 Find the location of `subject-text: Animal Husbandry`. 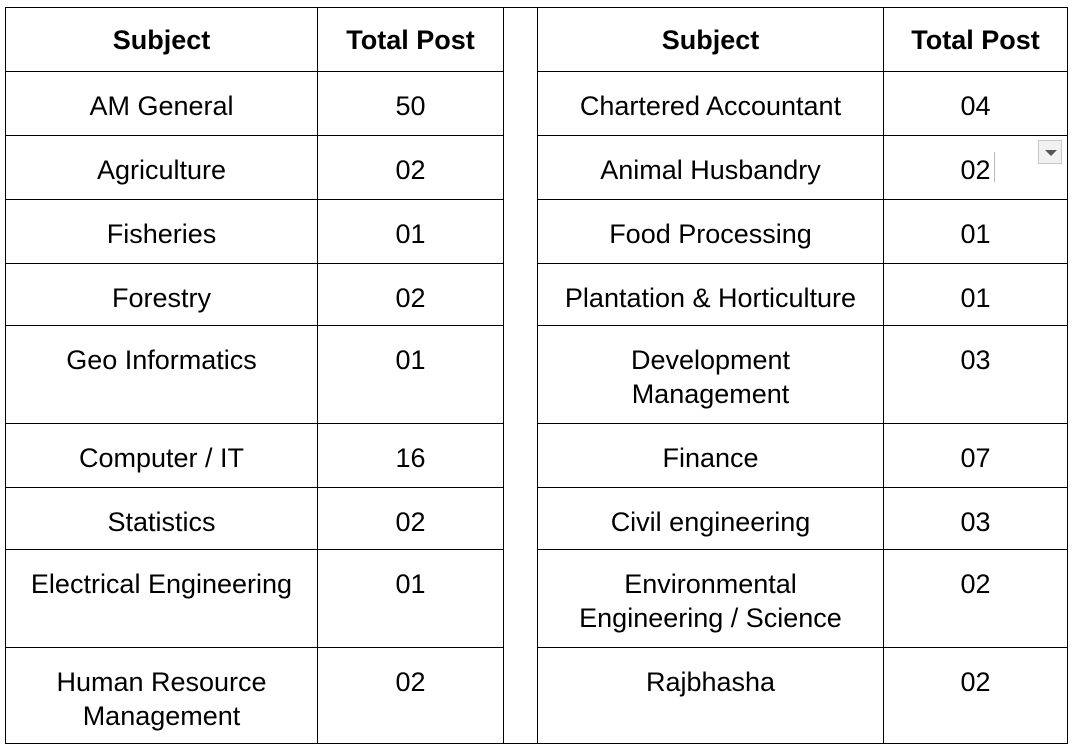

subject-text: Animal Husbandry is located at coordinates (710, 170).